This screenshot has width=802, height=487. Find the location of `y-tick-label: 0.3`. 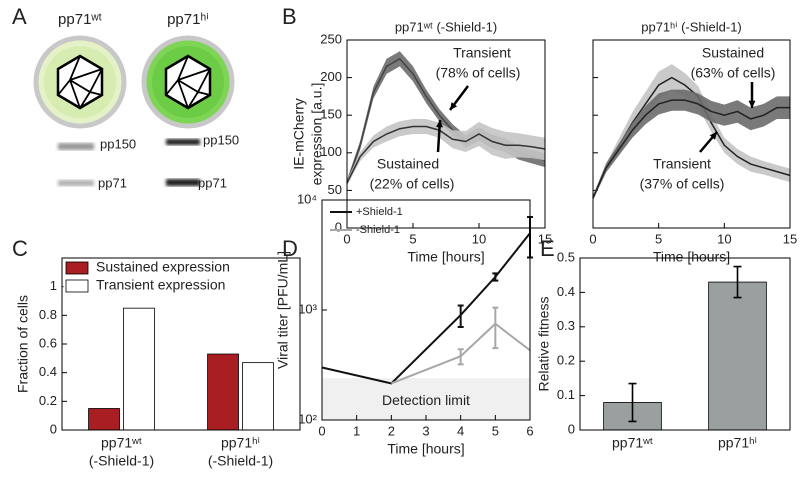

y-tick-label: 0.3 is located at coordinates (566, 325).